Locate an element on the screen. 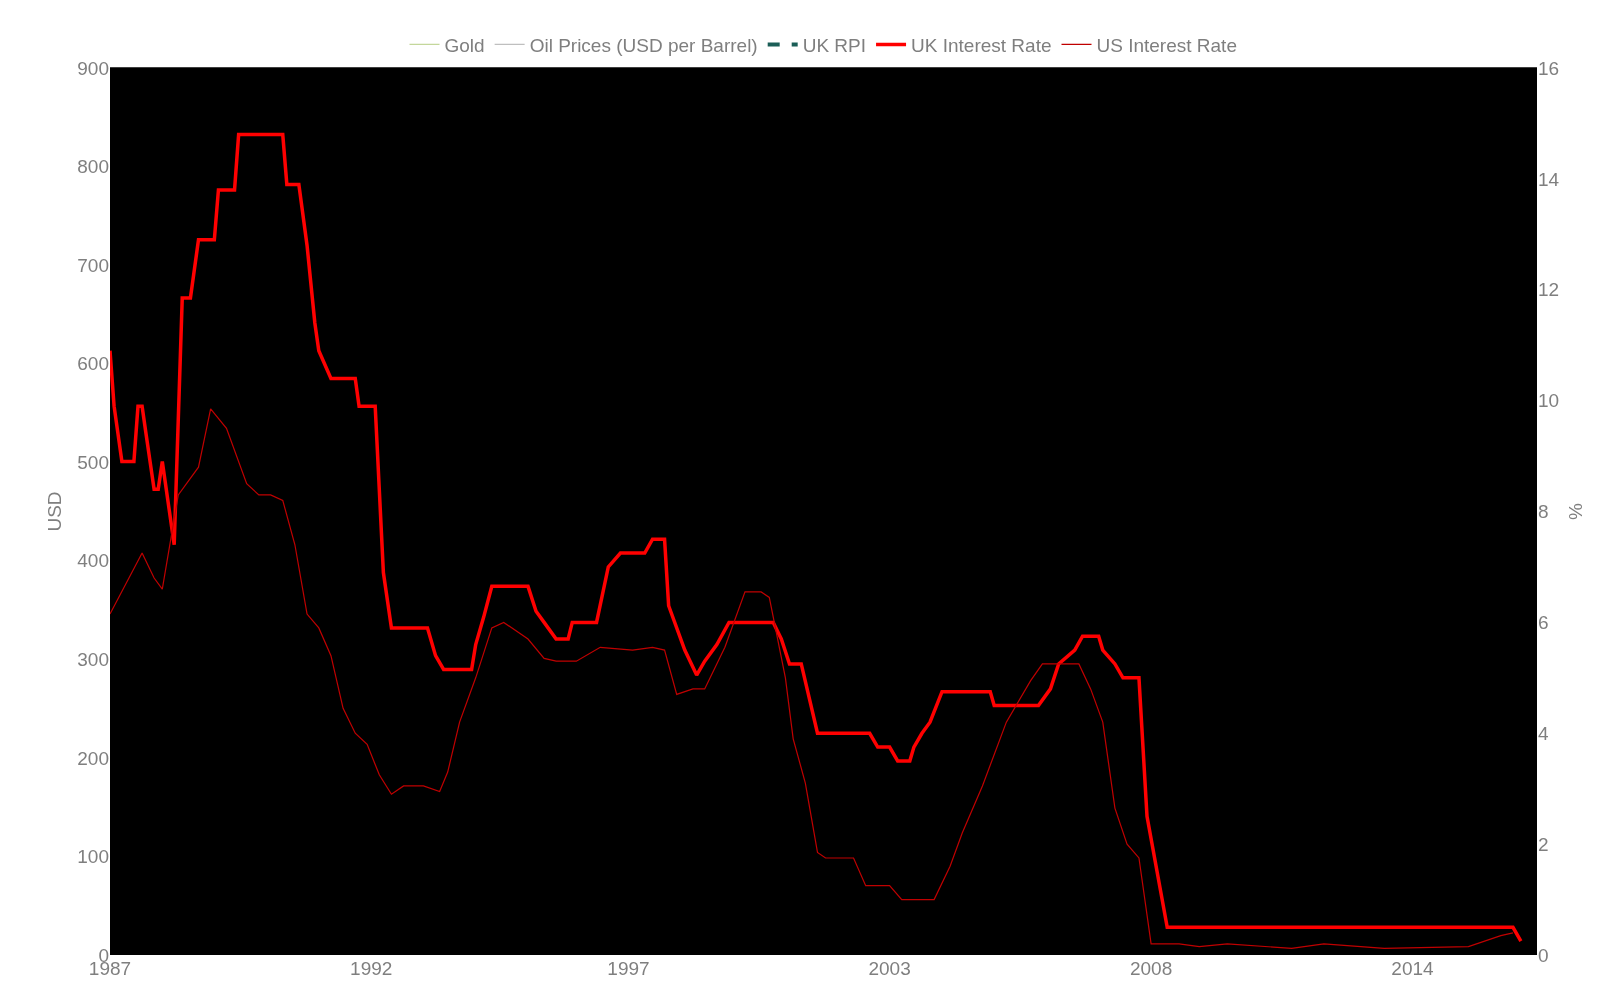 The width and height of the screenshot is (1619, 999). y2-tick-label: 10 is located at coordinates (1549, 401).